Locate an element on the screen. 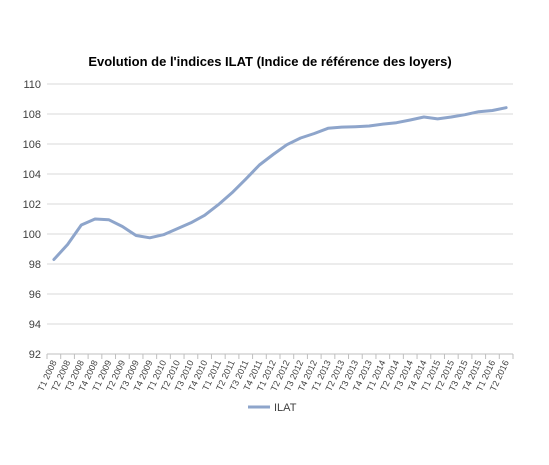  y-tick-label: 104 is located at coordinates (32, 175).